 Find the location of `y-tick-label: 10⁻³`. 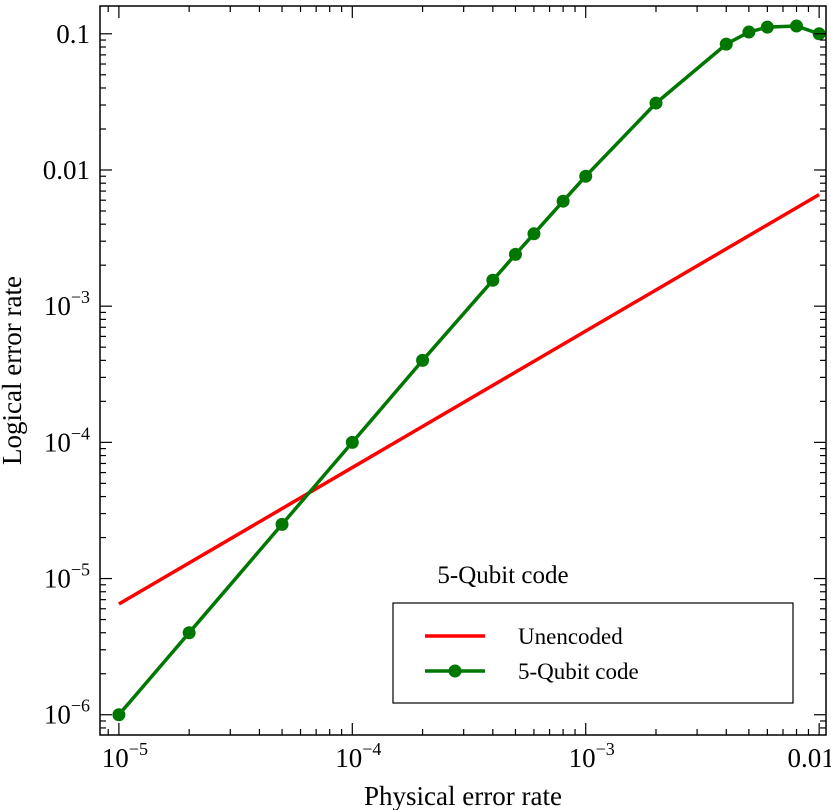

y-tick-label: 10⁻³ is located at coordinates (67, 304).